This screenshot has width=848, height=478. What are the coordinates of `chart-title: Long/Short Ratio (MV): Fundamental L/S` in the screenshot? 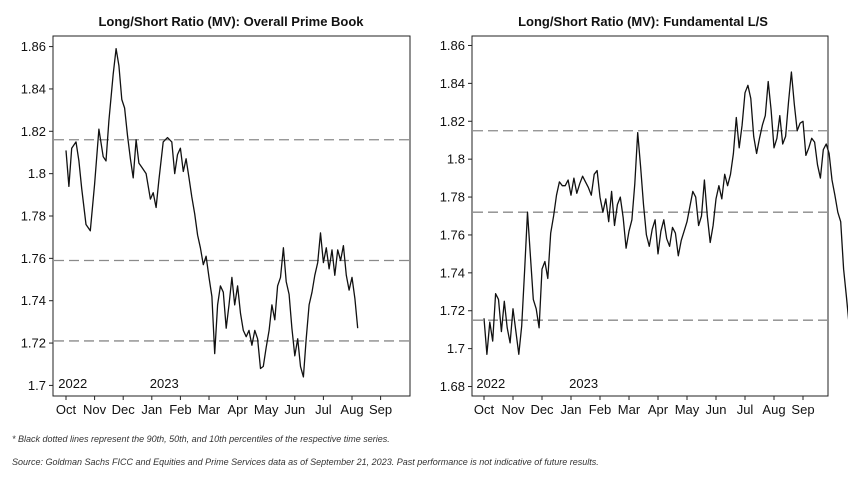 It's located at (643, 21).